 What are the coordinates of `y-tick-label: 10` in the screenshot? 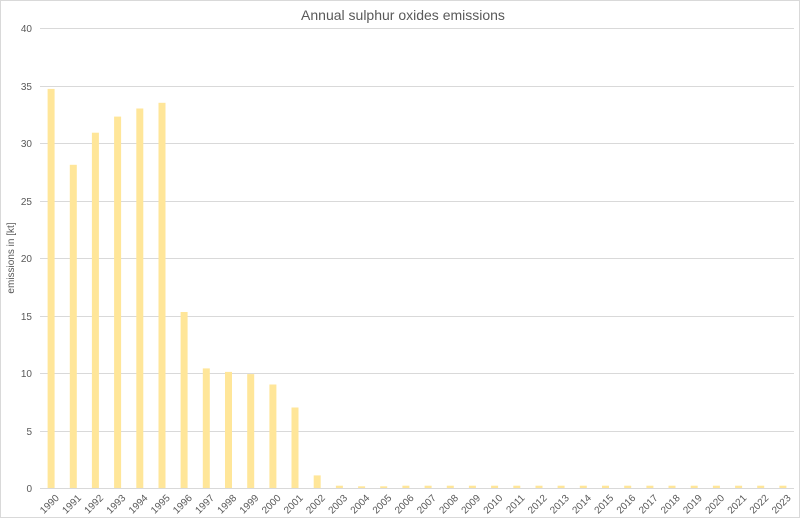 It's located at (27, 374).